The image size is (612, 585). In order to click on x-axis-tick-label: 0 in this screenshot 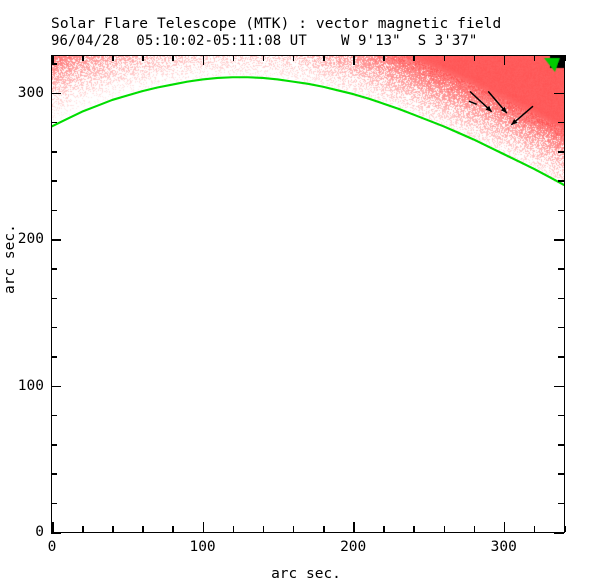, I will do `click(52, 547)`.